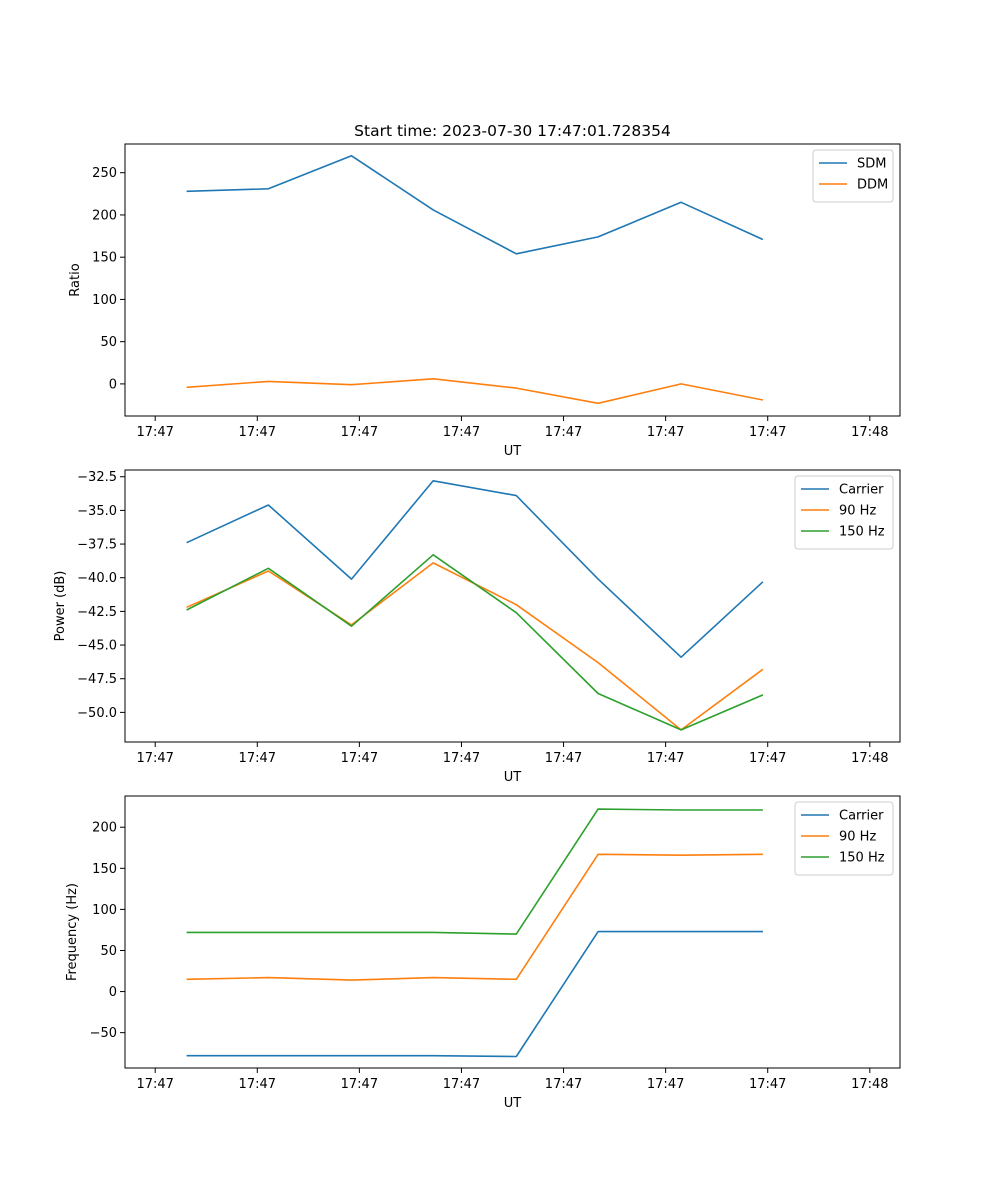 The image size is (1000, 1200). What do you see at coordinates (872, 185) in the screenshot?
I see `legend-entry: DDM` at bounding box center [872, 185].